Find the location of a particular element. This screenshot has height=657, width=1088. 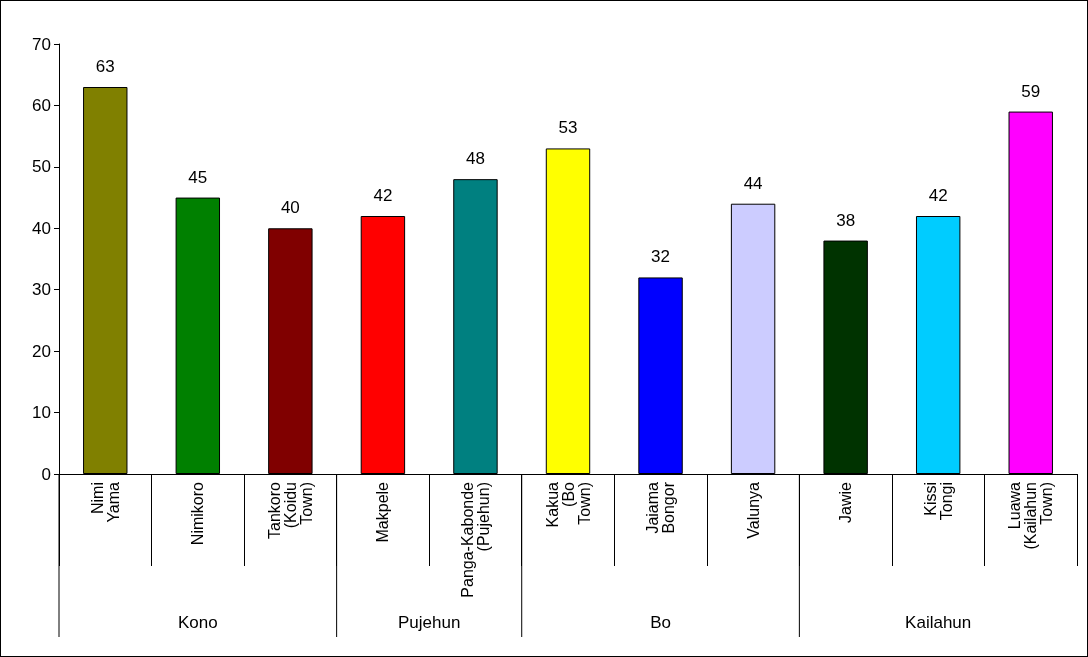

x-tick-label: Nimi Yama is located at coordinates (105, 502).